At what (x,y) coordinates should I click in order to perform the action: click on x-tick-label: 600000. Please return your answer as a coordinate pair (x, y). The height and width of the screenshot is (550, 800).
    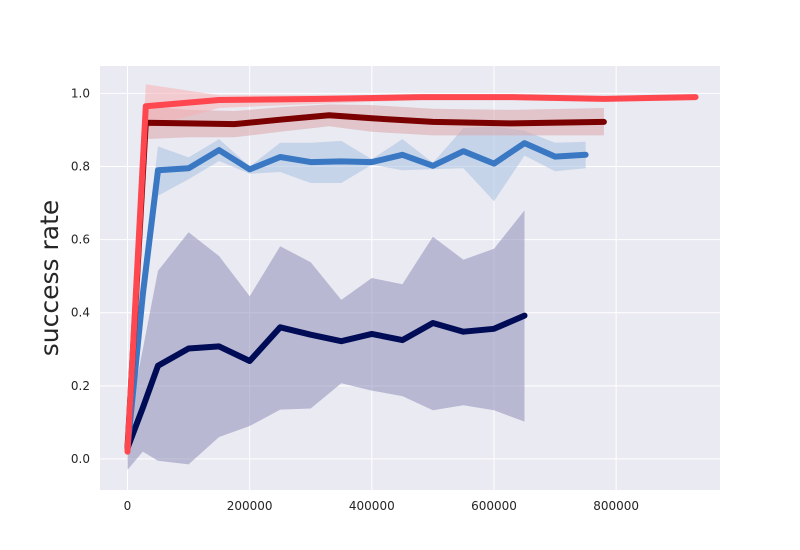
    Looking at the image, I should click on (494, 506).